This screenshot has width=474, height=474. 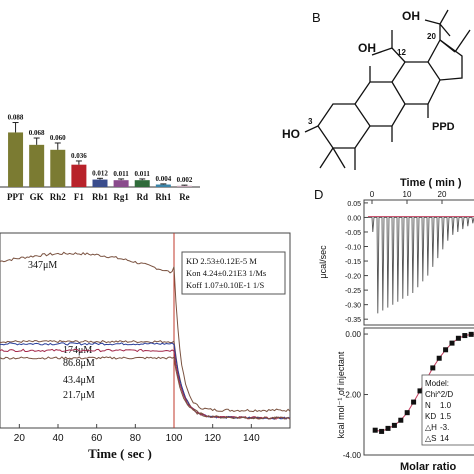 I want to click on bar-value-label: 0.068, so click(x=37, y=133).